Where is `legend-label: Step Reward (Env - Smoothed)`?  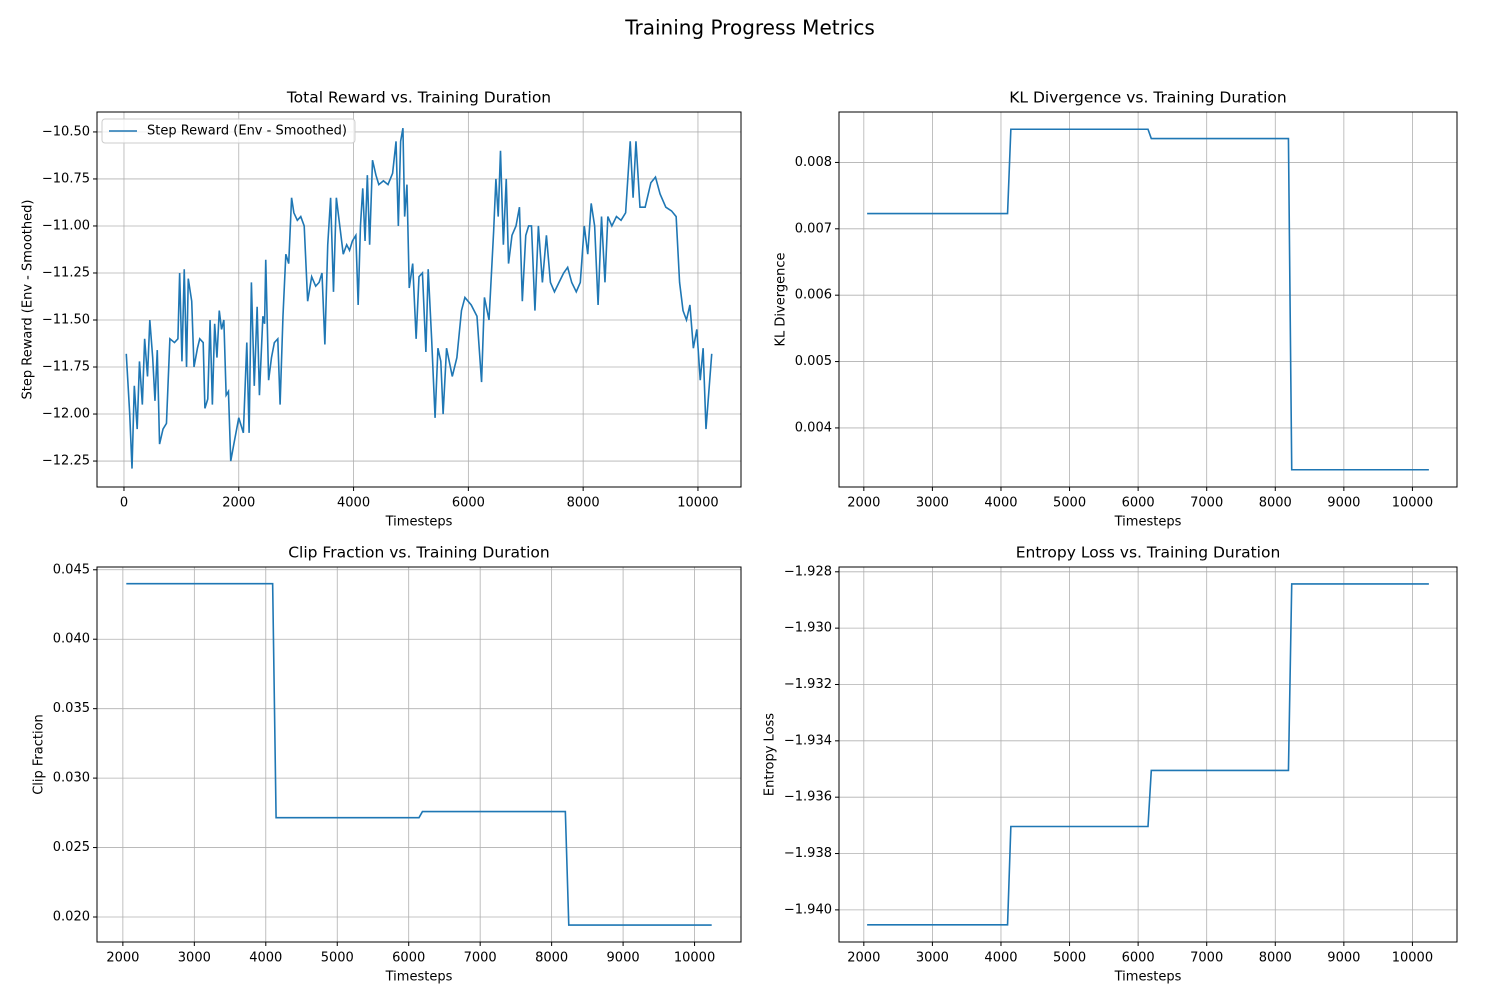
legend-label: Step Reward (Env - Smoothed) is located at coordinates (247, 131).